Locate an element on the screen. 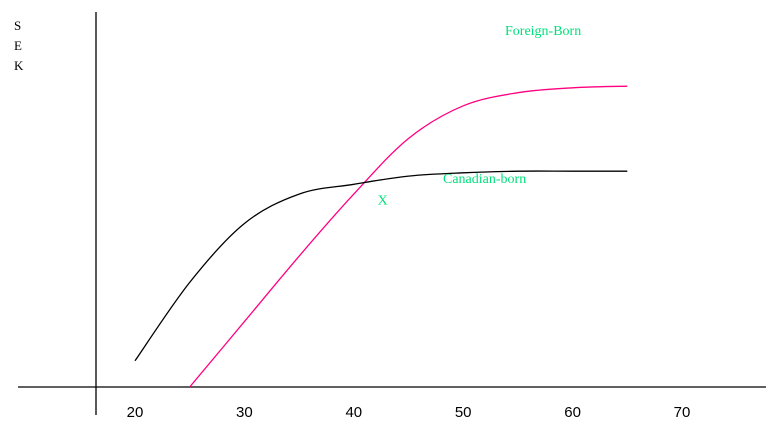  series-label-foreign-born: Foreign-Born is located at coordinates (543, 31).